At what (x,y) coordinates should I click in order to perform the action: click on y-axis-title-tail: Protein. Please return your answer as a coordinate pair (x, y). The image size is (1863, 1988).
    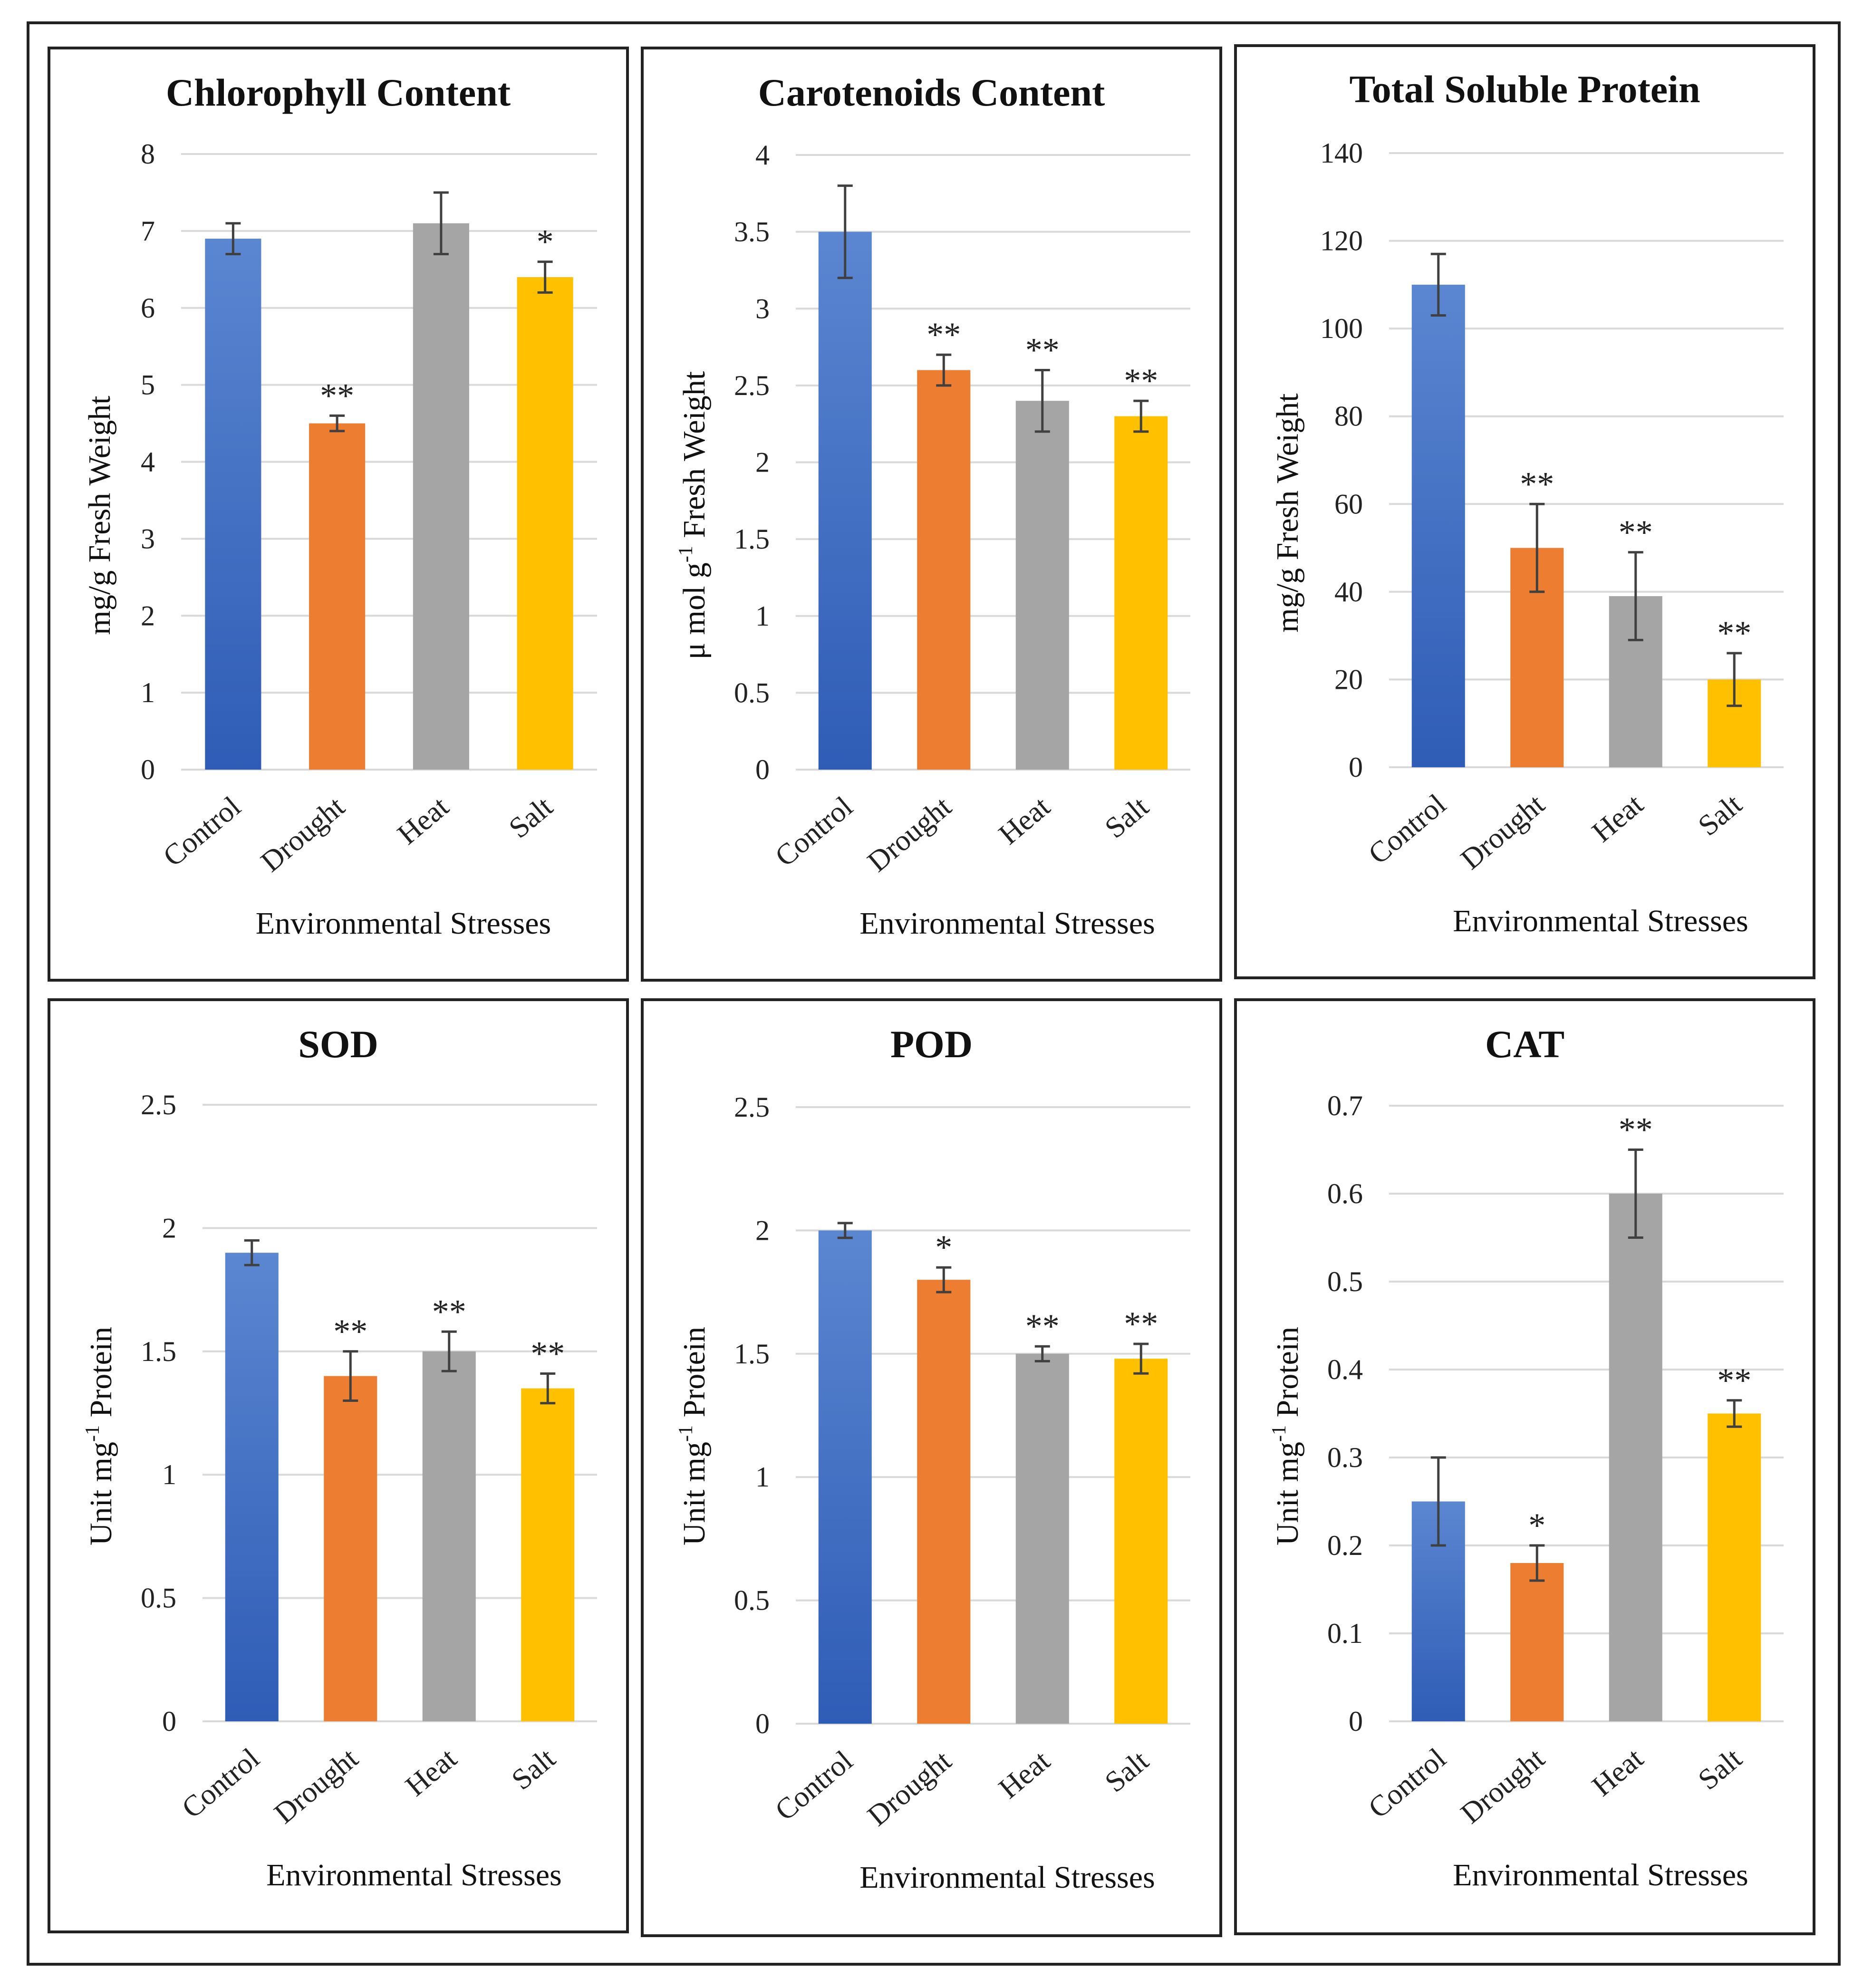
    Looking at the image, I should click on (1287, 1376).